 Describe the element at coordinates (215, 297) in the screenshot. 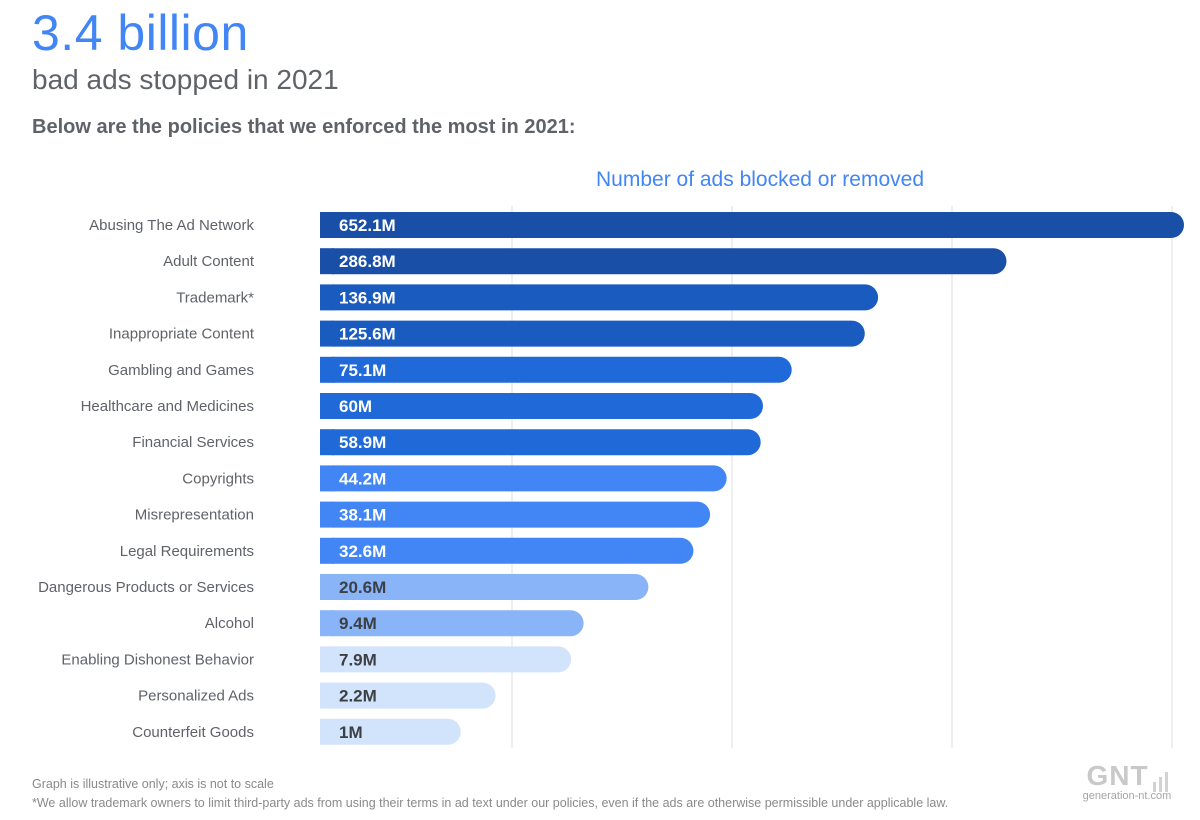

I see `category-label: Trademark*` at that location.